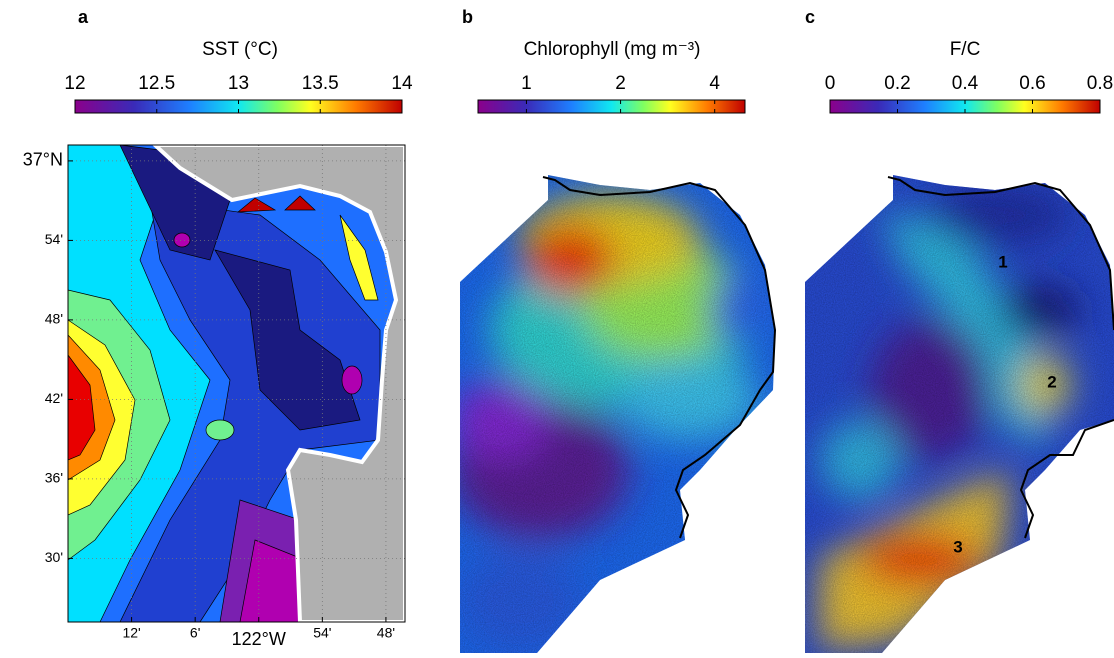 The width and height of the screenshot is (1114, 658). What do you see at coordinates (830, 83) in the screenshot?
I see `colorbar-tick-label: 0` at bounding box center [830, 83].